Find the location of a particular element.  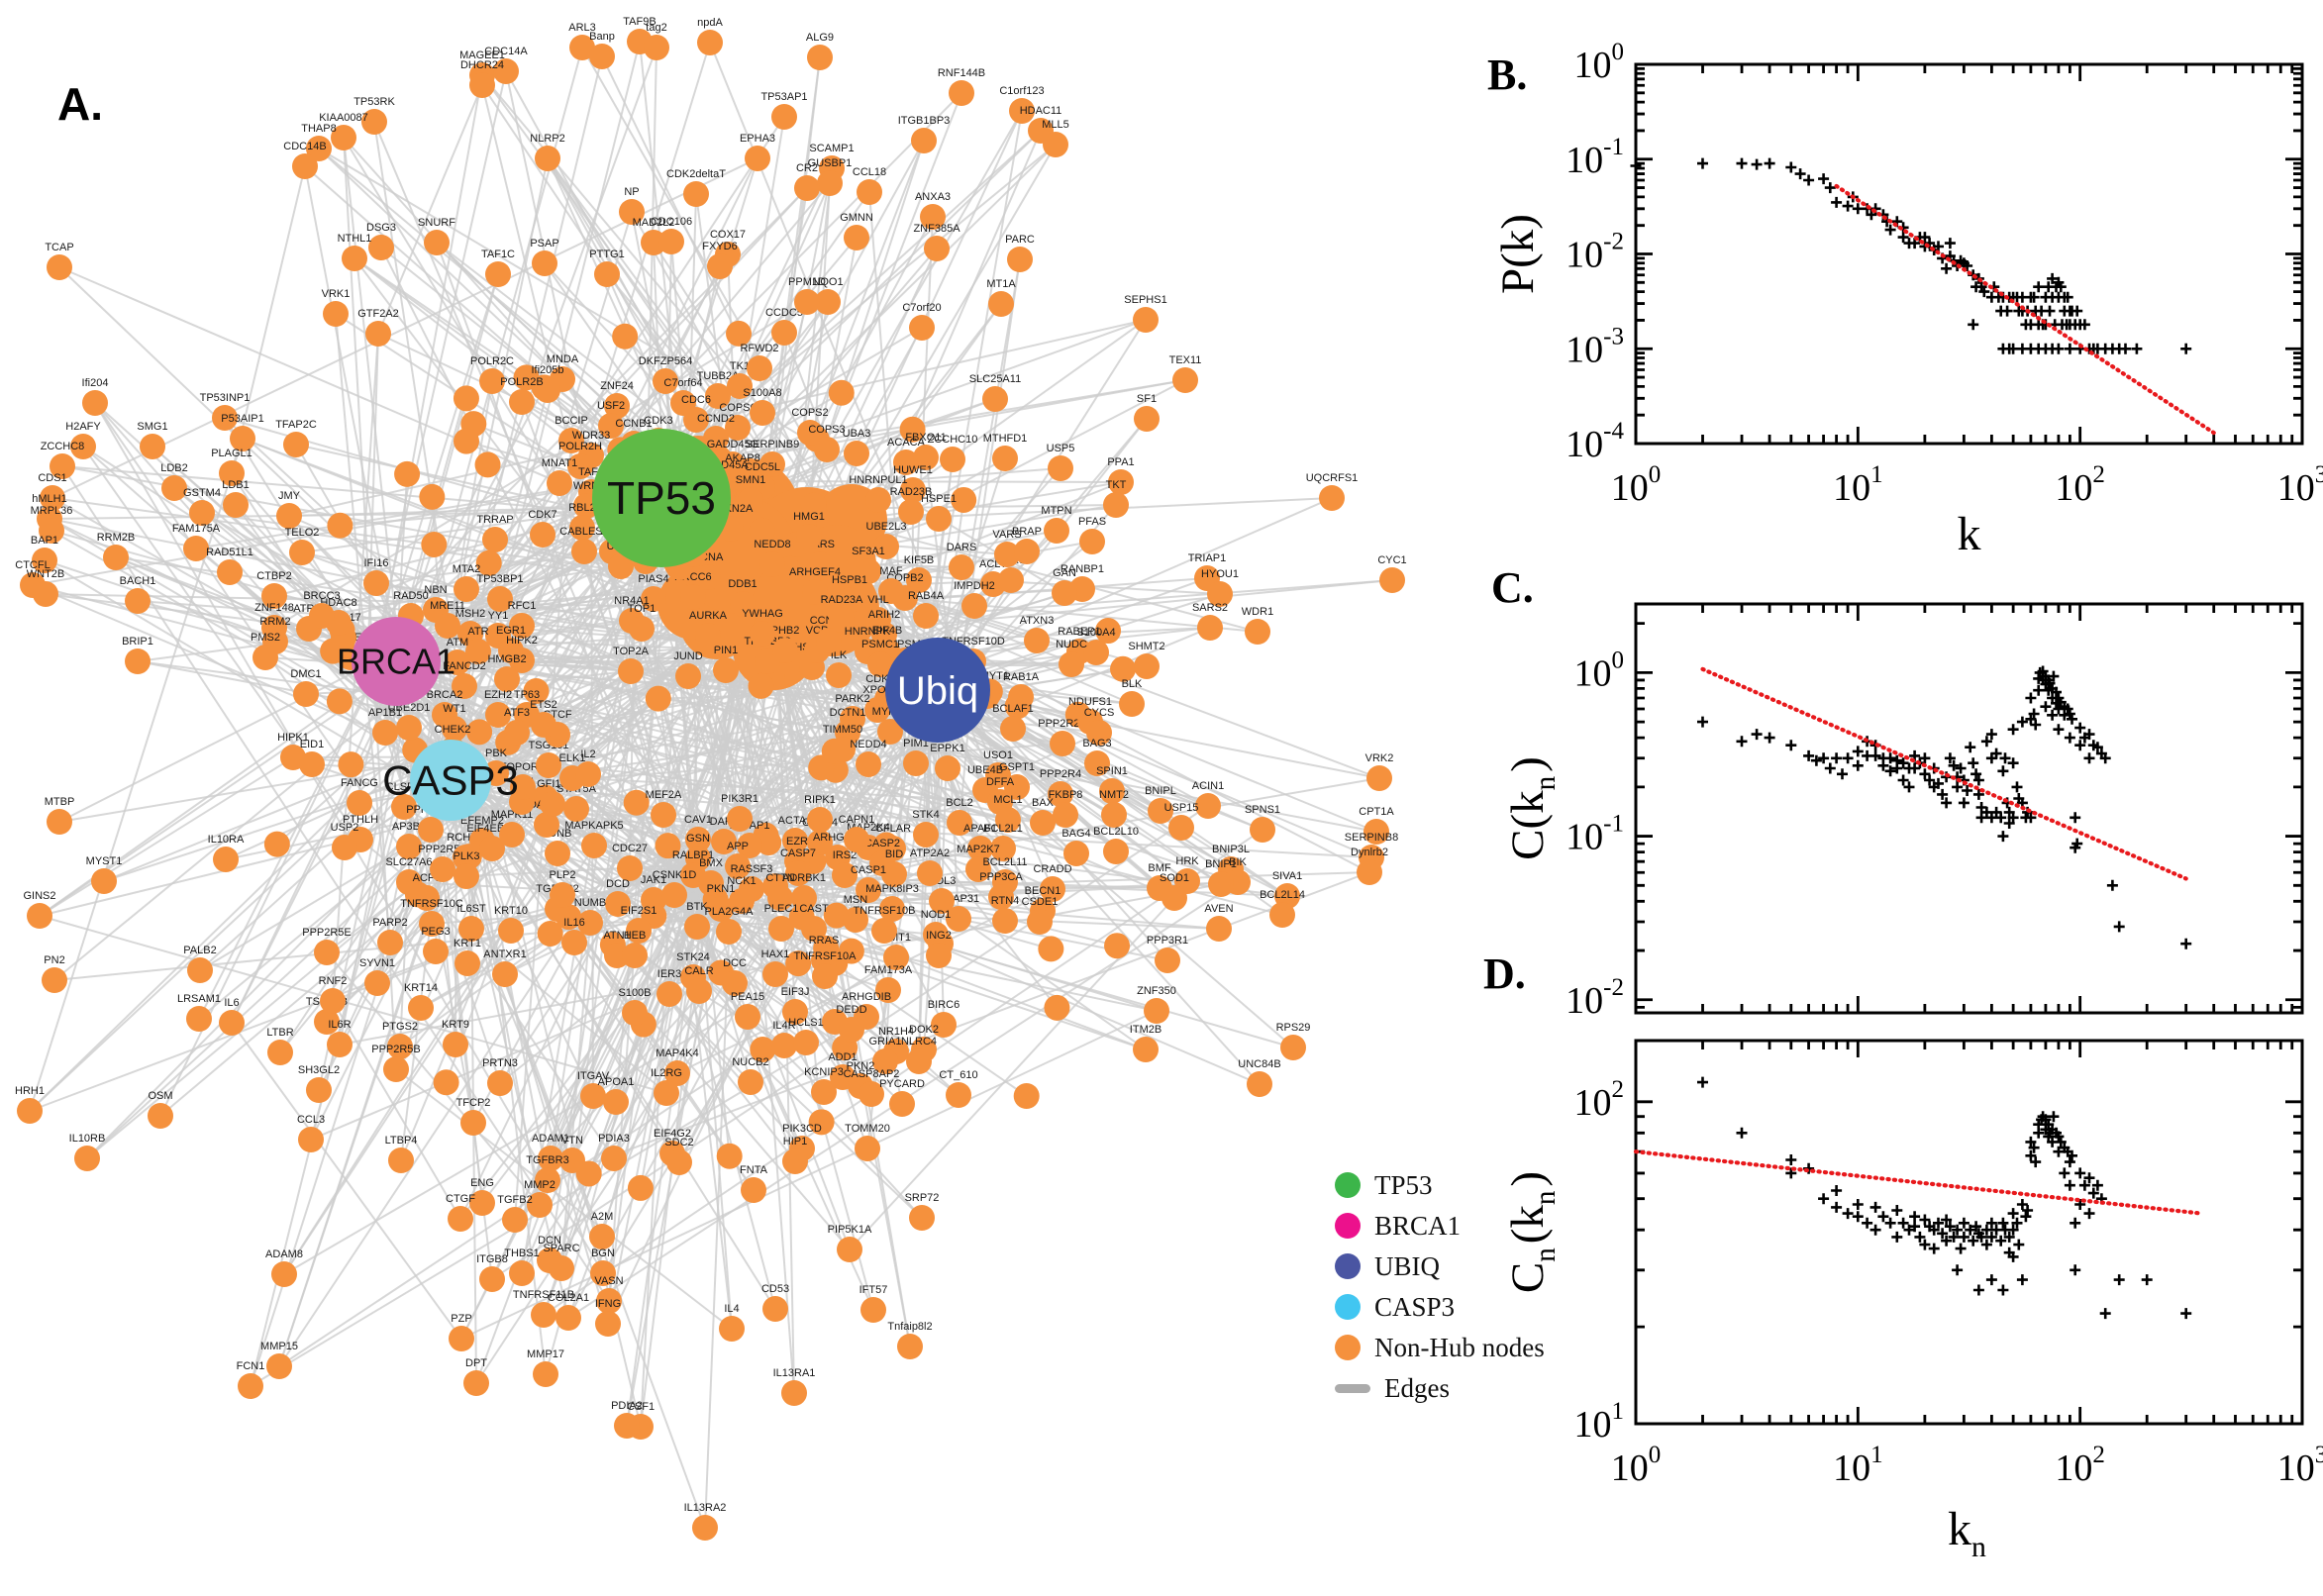

gene-node-label: CDC5L is located at coordinates (762, 467).